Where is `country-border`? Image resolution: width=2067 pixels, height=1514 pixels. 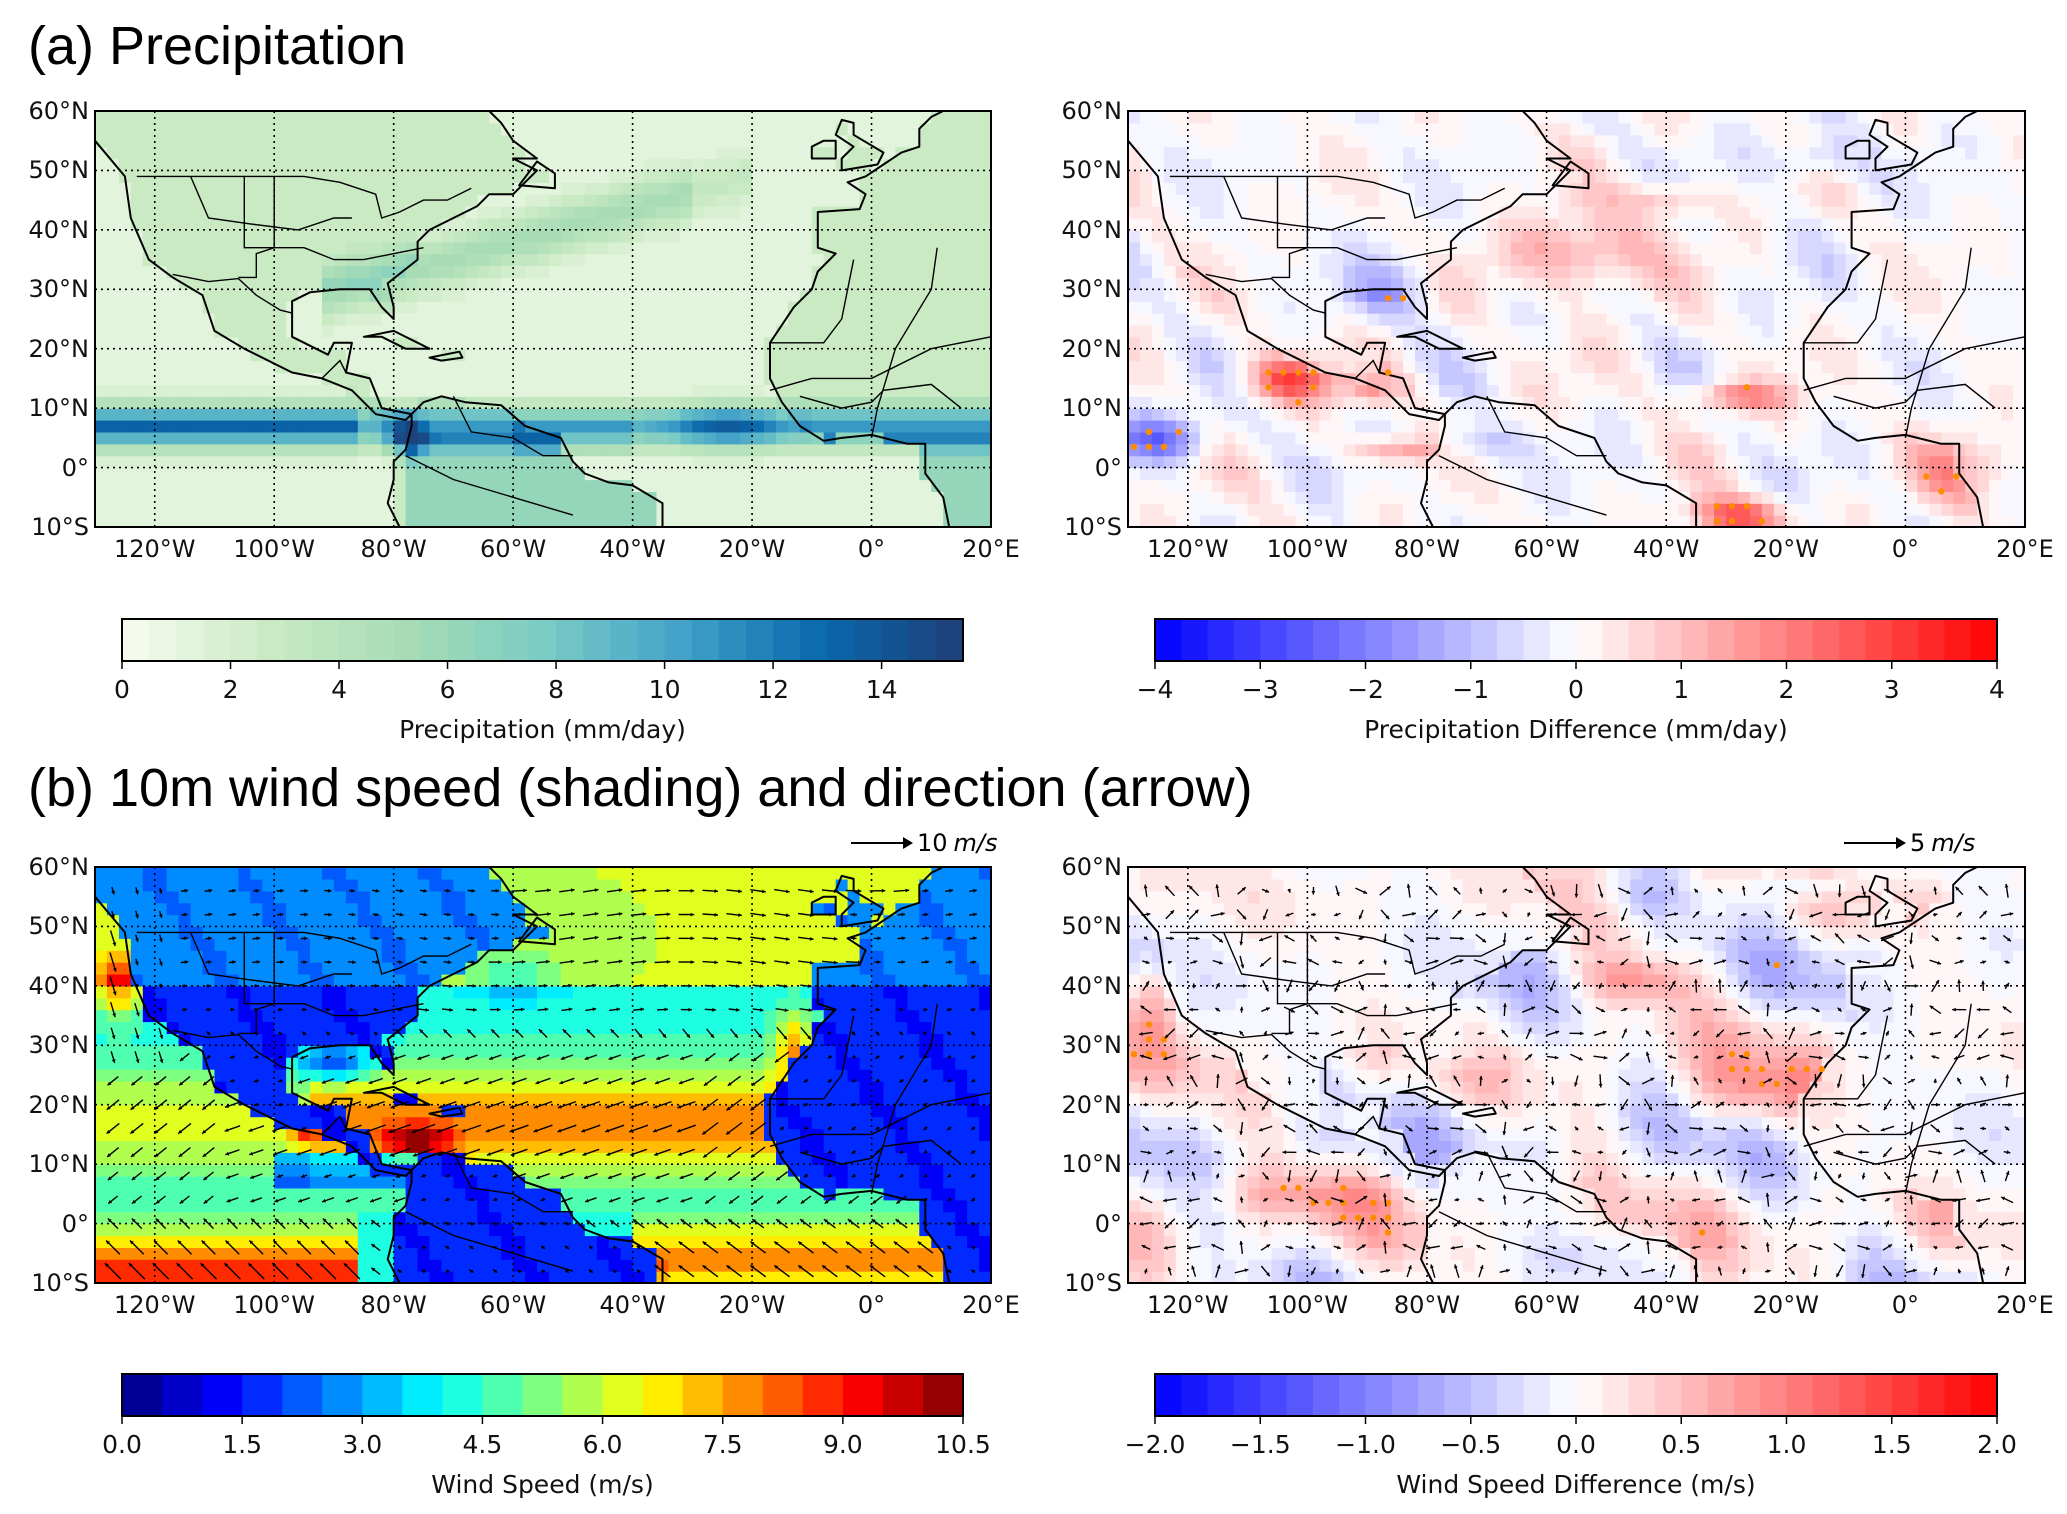 country-border is located at coordinates (489, 485).